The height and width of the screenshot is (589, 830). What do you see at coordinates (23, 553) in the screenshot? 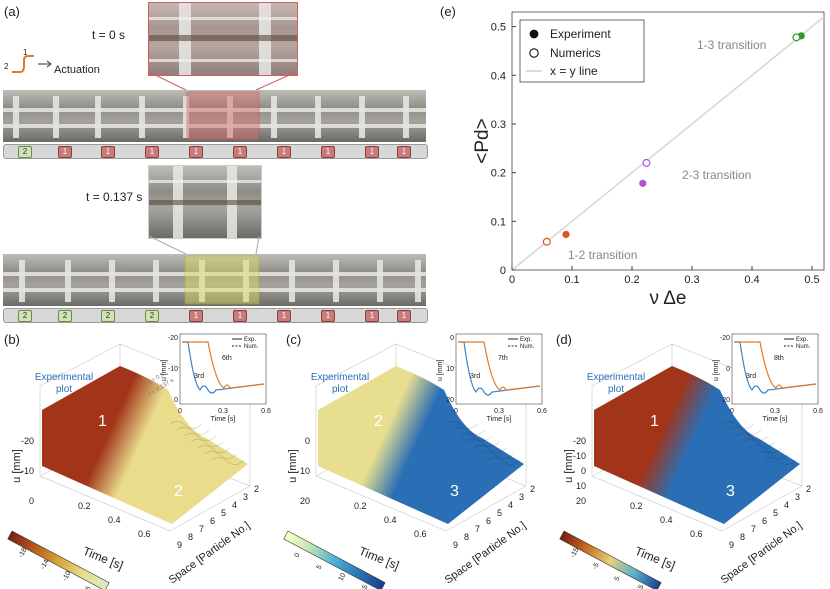
I see `colorbar-tick-label: -18` at bounding box center [23, 553].